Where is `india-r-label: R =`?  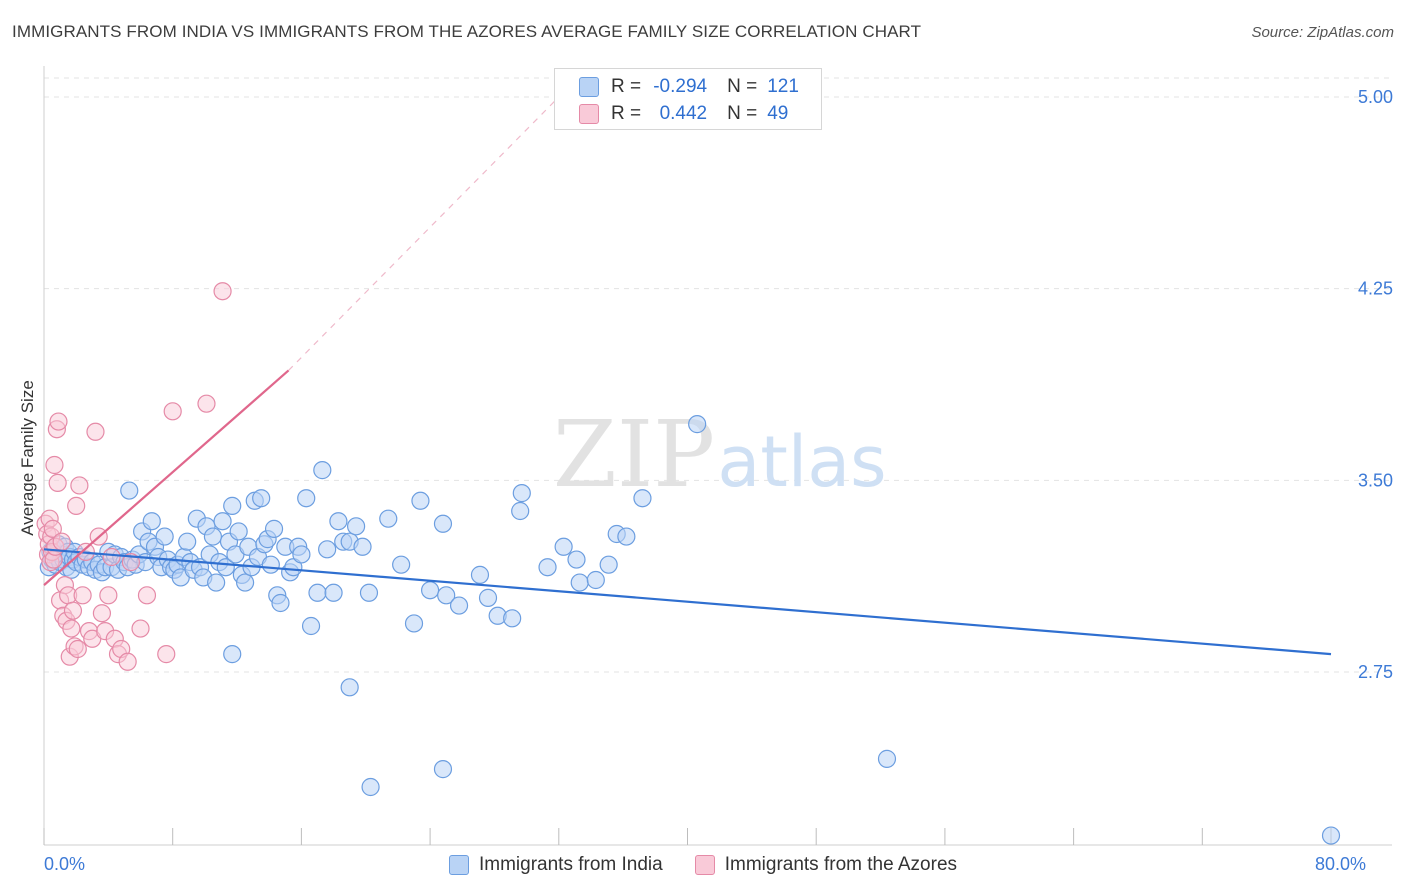 india-r-label: R = is located at coordinates (626, 86).